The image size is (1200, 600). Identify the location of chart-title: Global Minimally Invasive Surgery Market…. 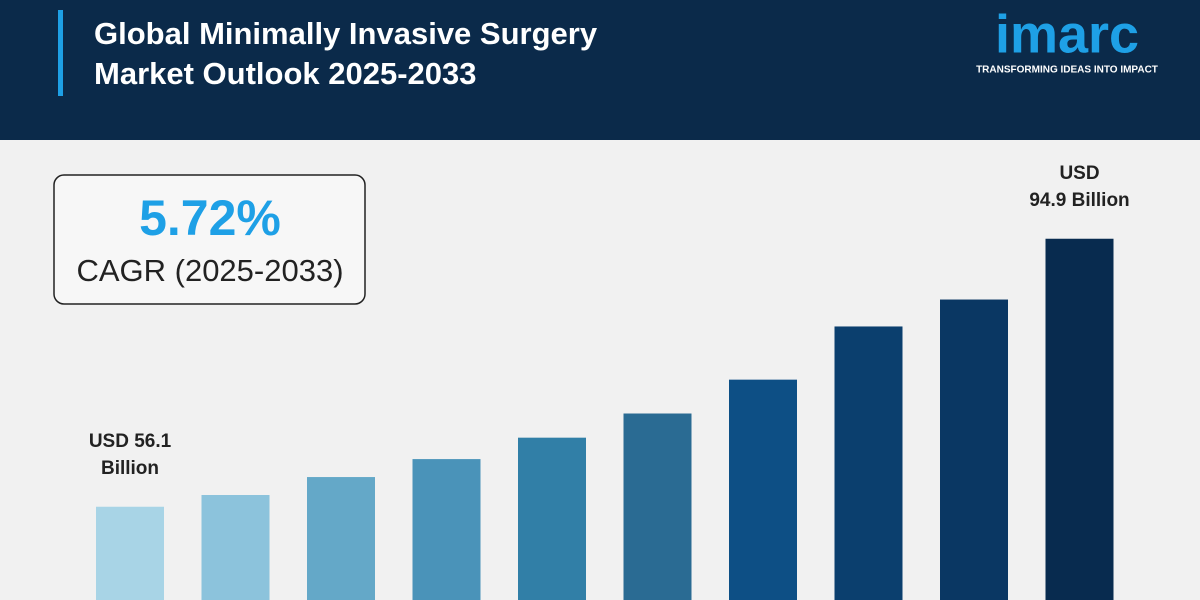
(346, 53).